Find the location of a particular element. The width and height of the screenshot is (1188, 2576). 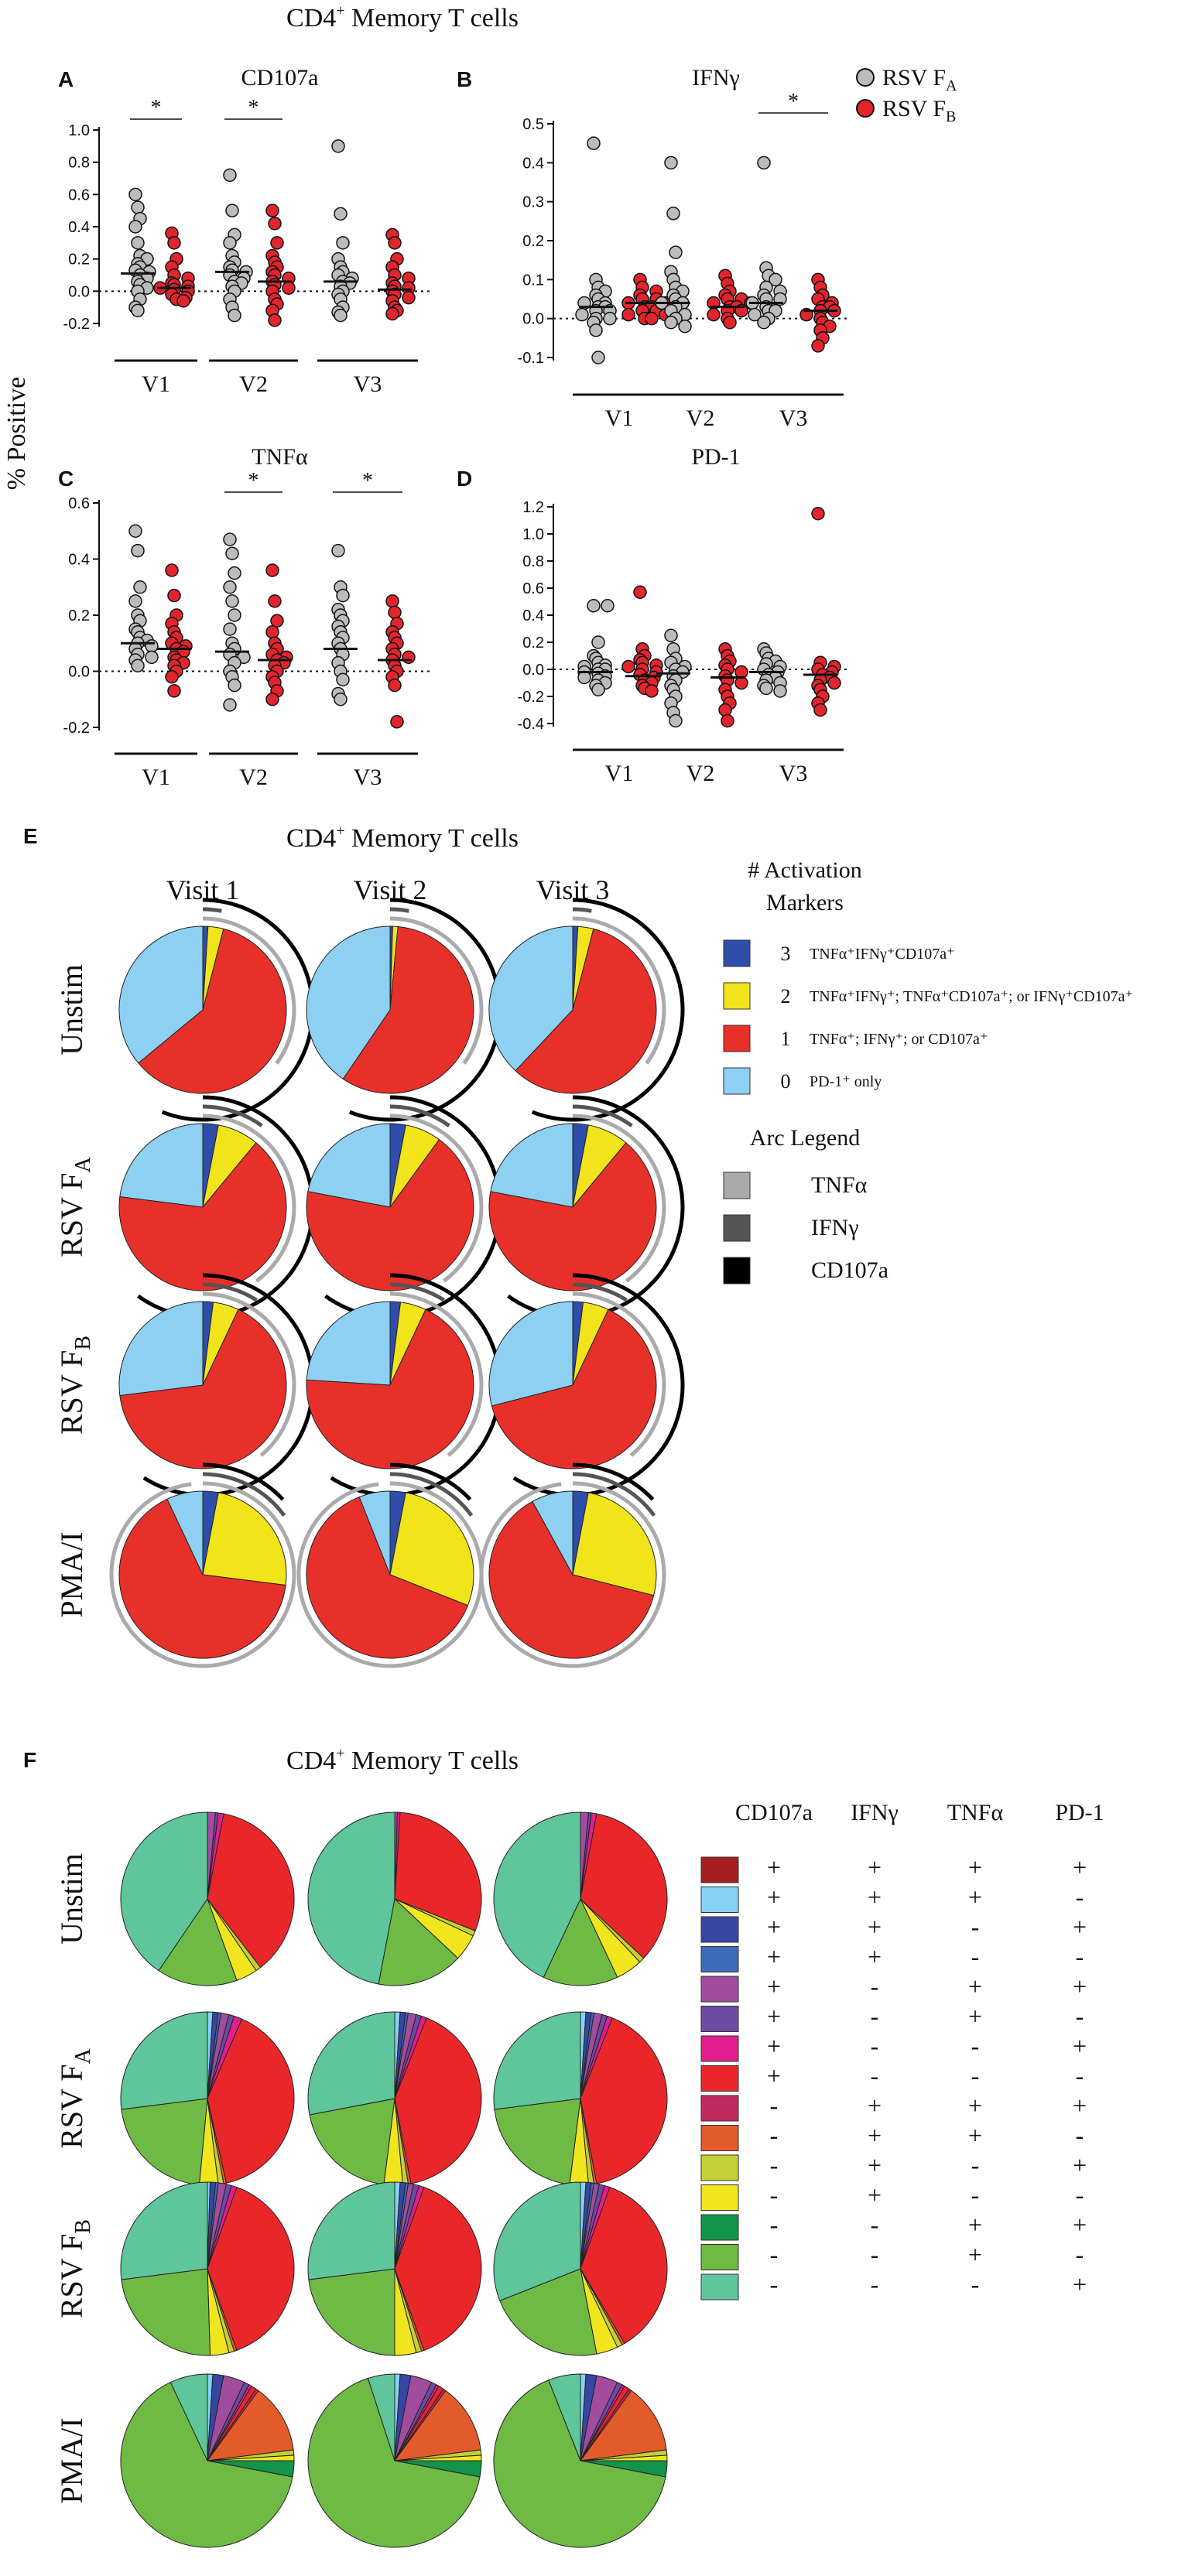

y-tick-label: -0.2 is located at coordinates (77, 324).